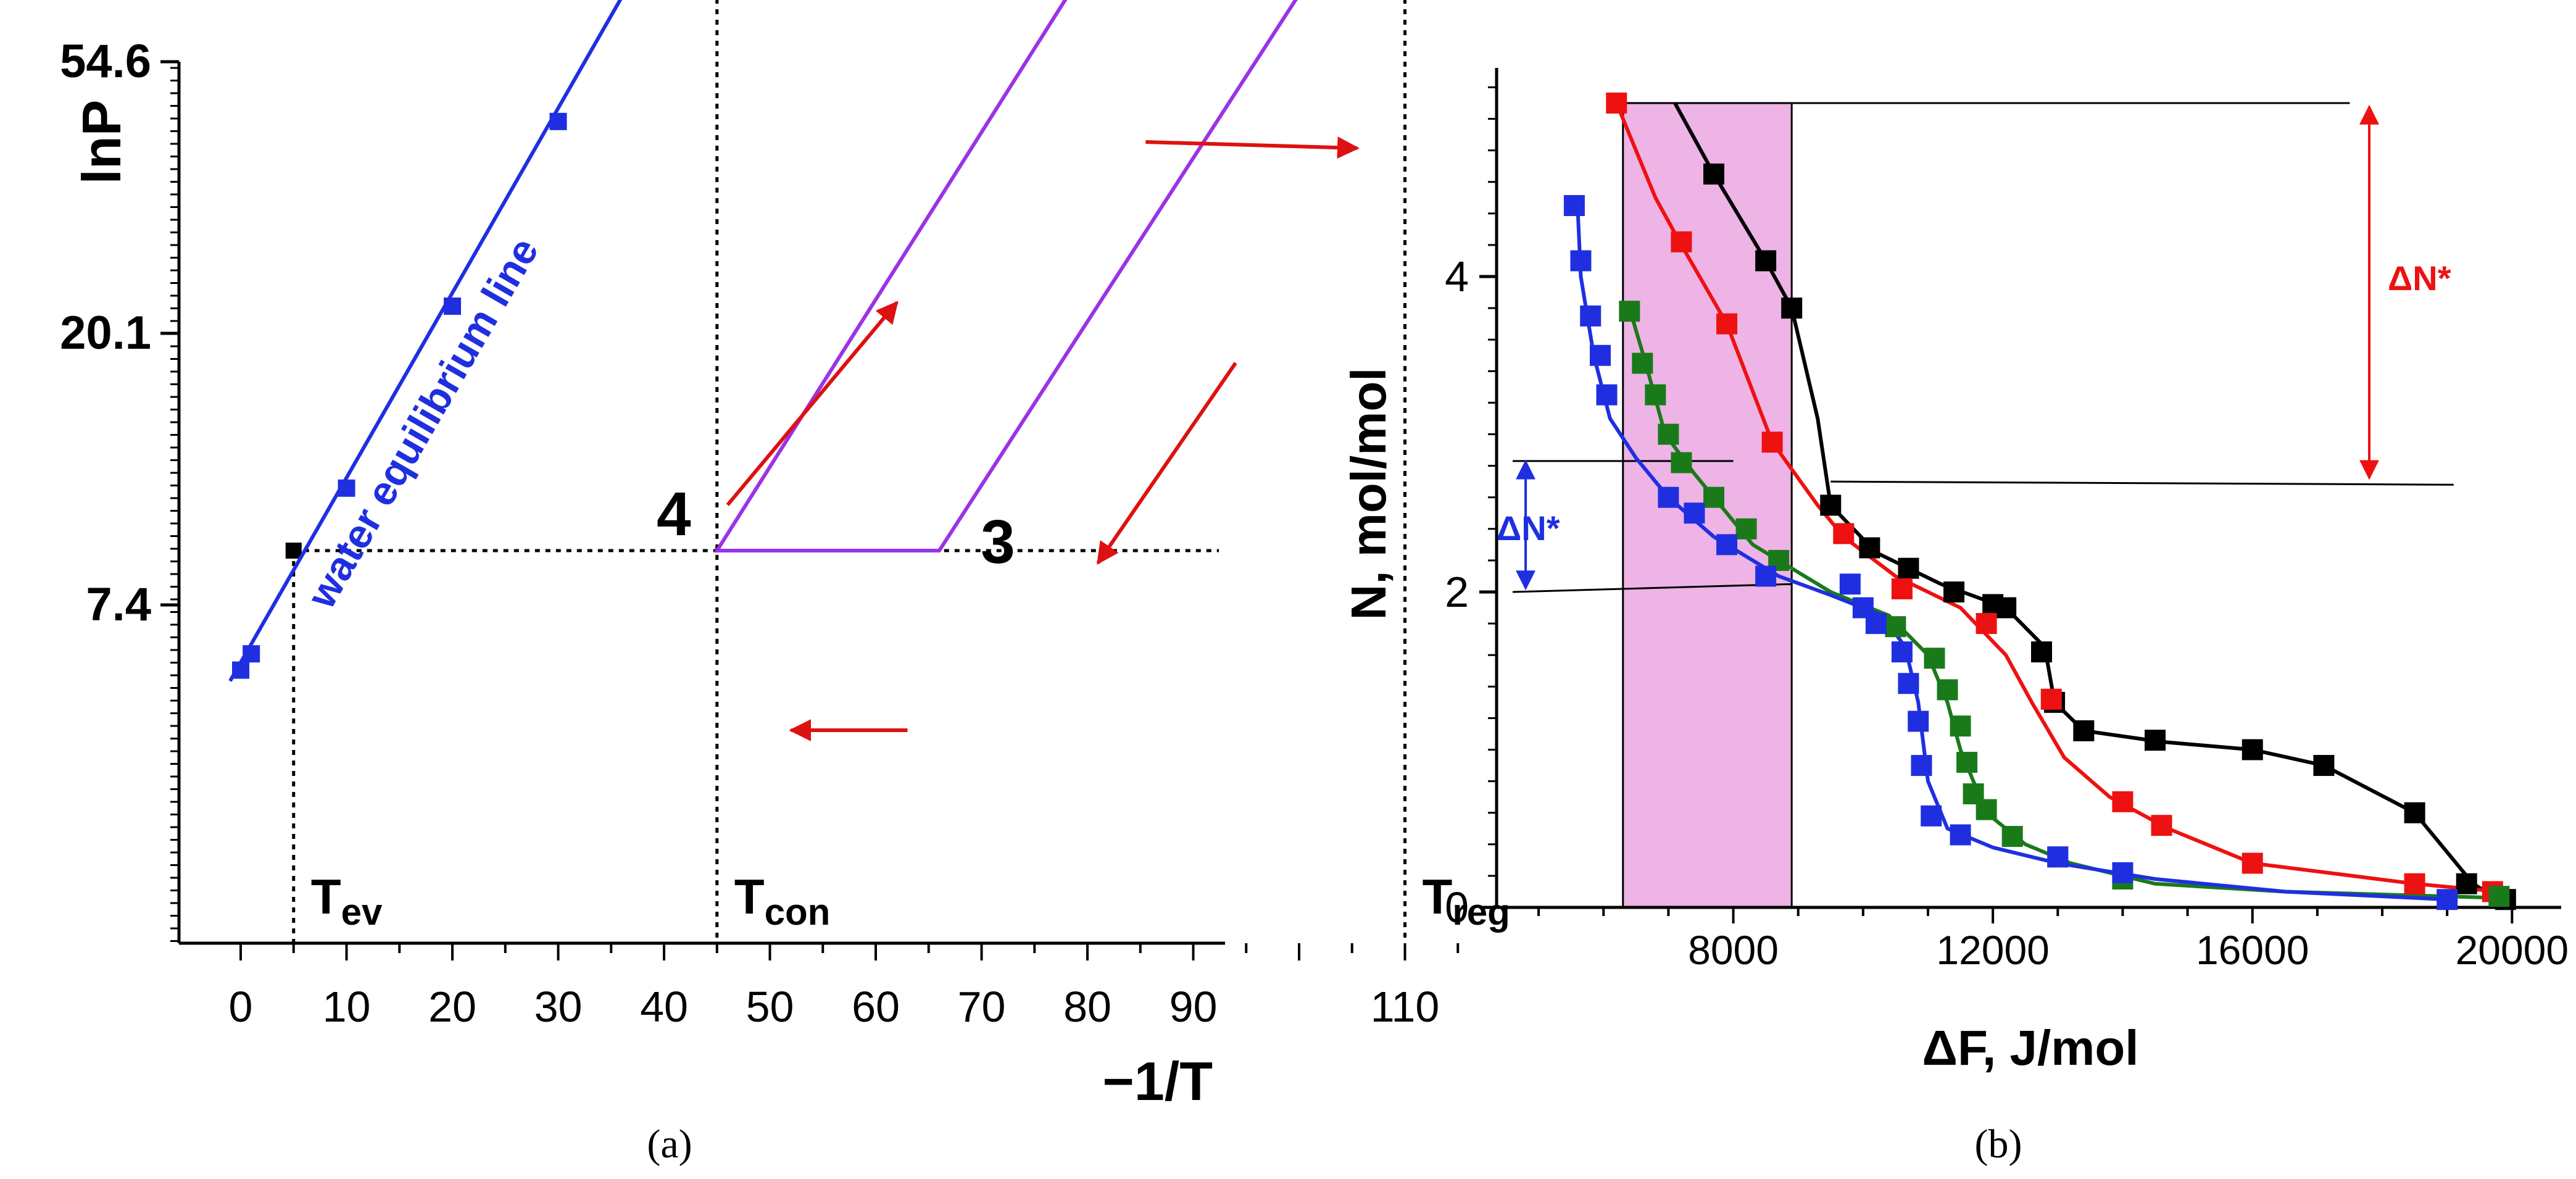 This screenshot has height=1179, width=2576. I want to click on panel-b-y-tick-label: 4, so click(1457, 276).